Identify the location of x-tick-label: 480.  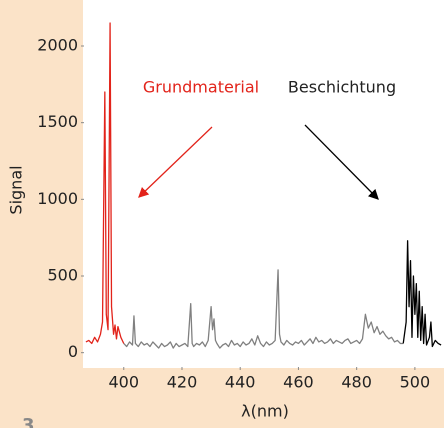
(356, 382).